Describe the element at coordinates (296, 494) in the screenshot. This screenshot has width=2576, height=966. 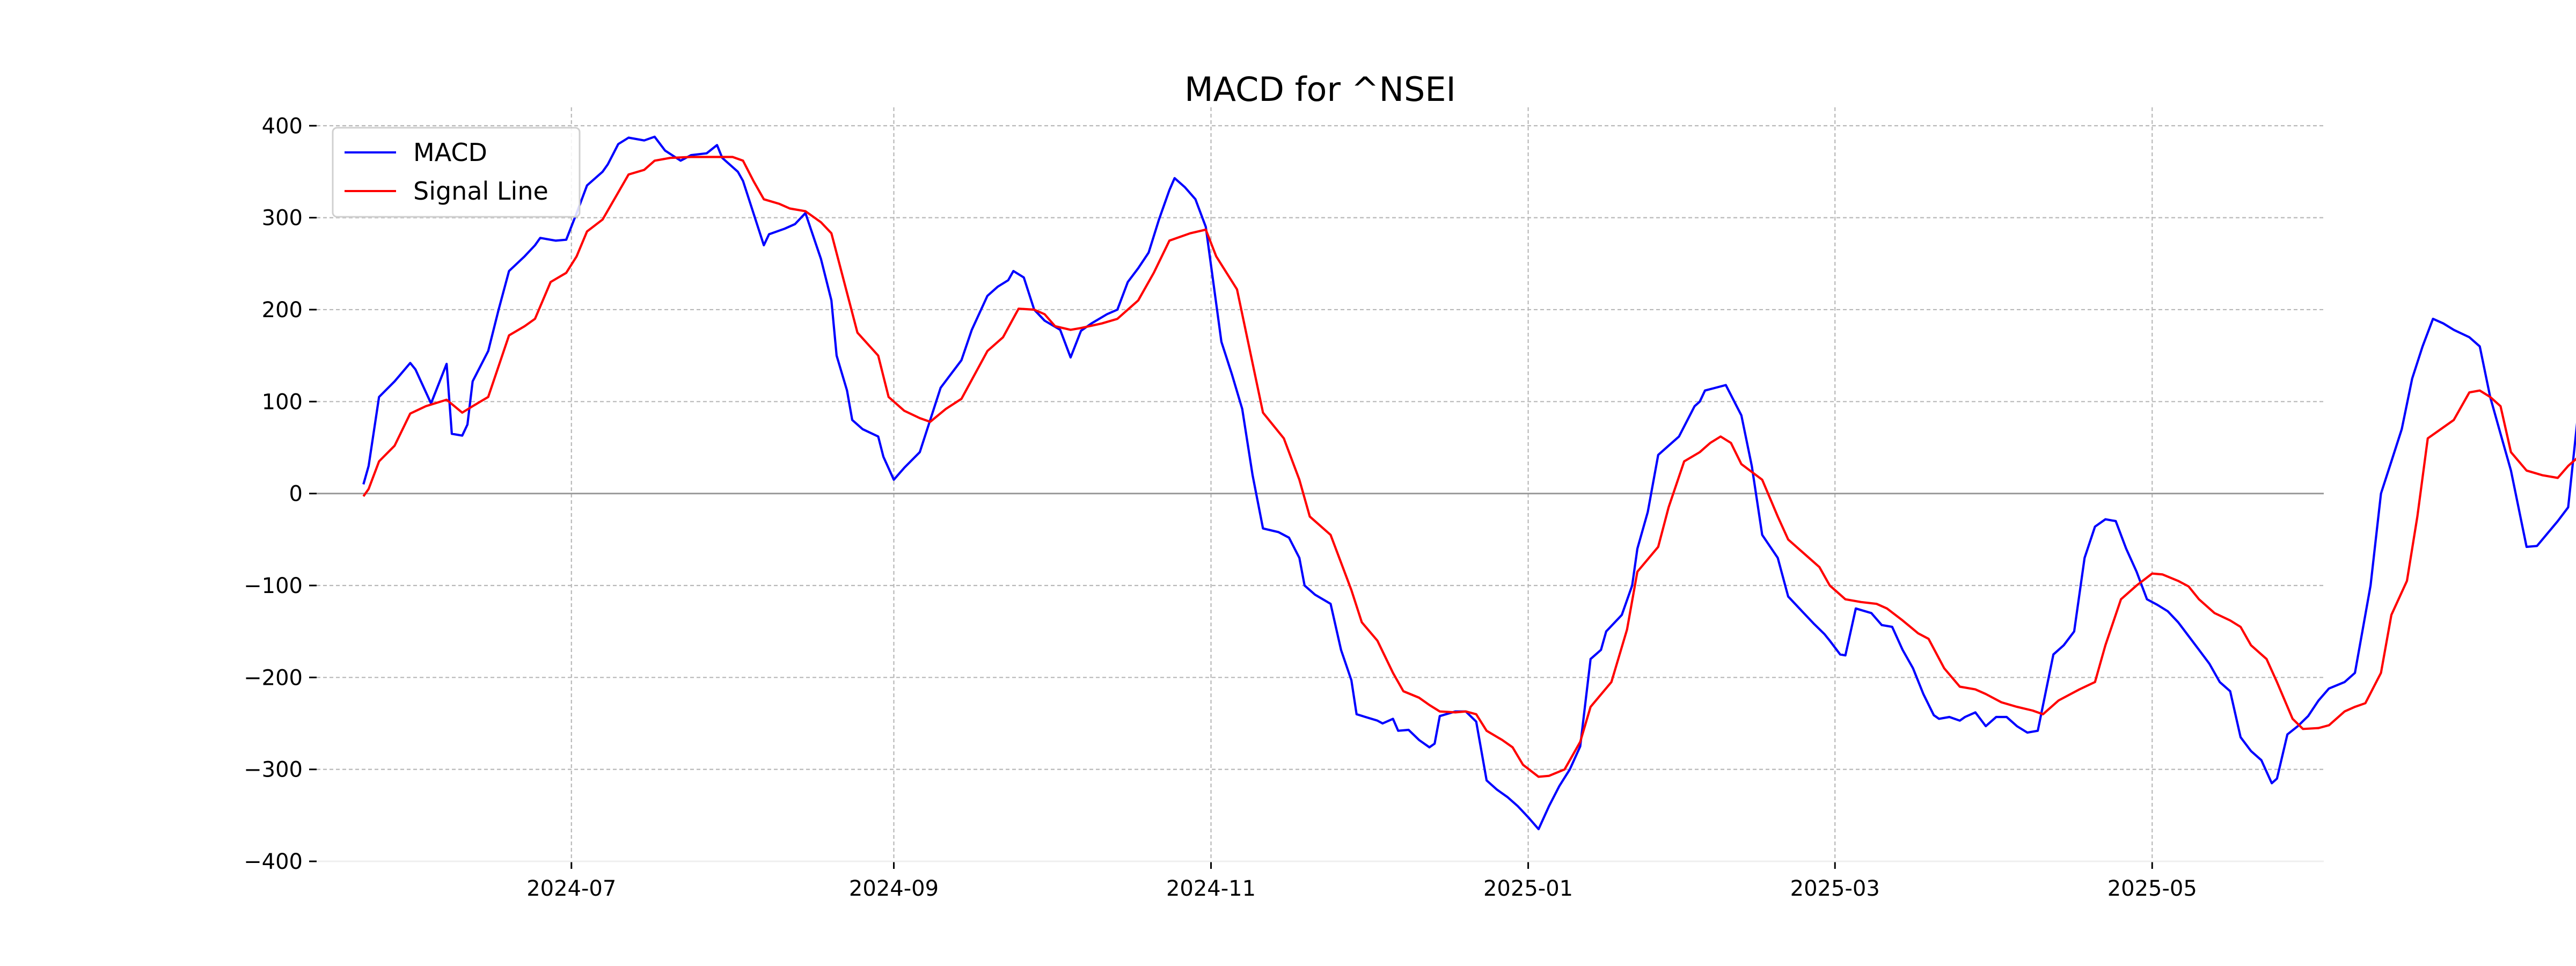
I see `y-tick-label: 0` at that location.